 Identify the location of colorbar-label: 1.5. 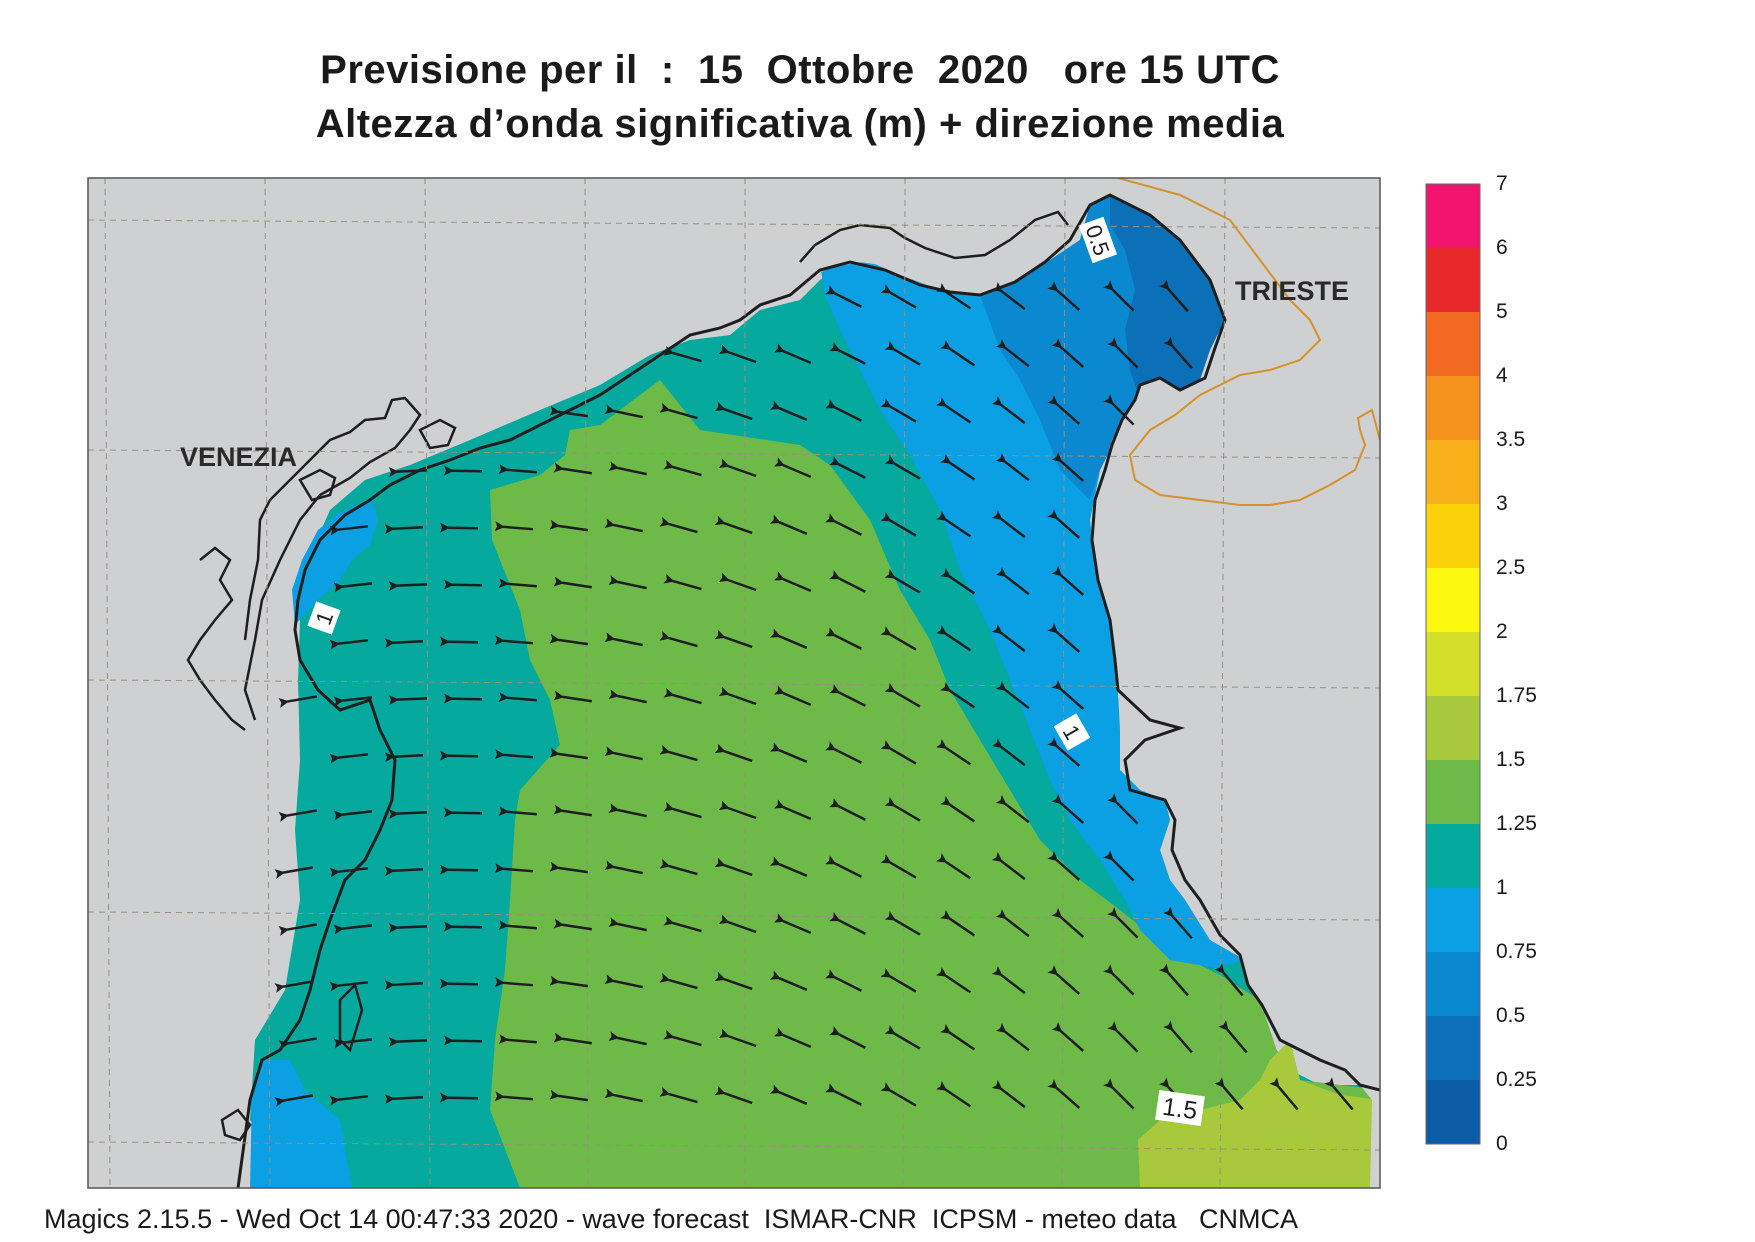
(1511, 759).